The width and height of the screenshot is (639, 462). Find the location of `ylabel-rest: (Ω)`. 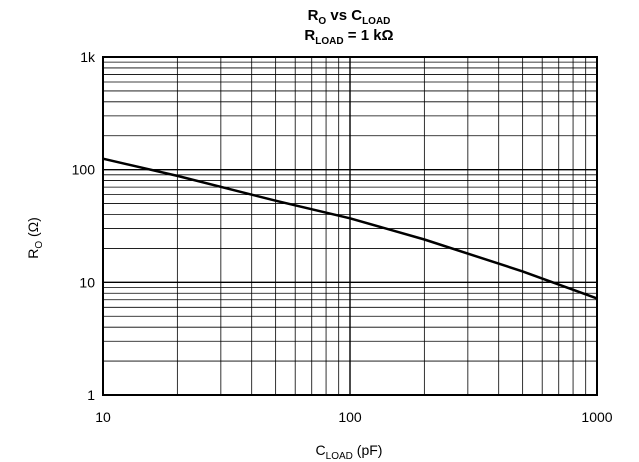

ylabel-rest: (Ω) is located at coordinates (33, 229).